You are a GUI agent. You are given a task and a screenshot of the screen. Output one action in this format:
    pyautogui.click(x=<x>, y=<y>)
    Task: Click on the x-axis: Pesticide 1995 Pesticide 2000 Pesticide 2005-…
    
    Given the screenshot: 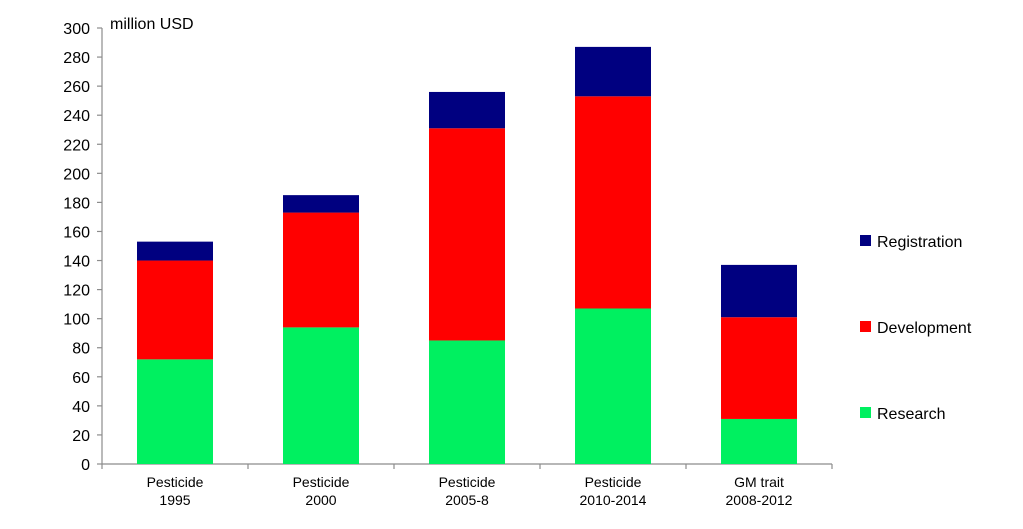 What is the action you would take?
    pyautogui.click(x=467, y=485)
    